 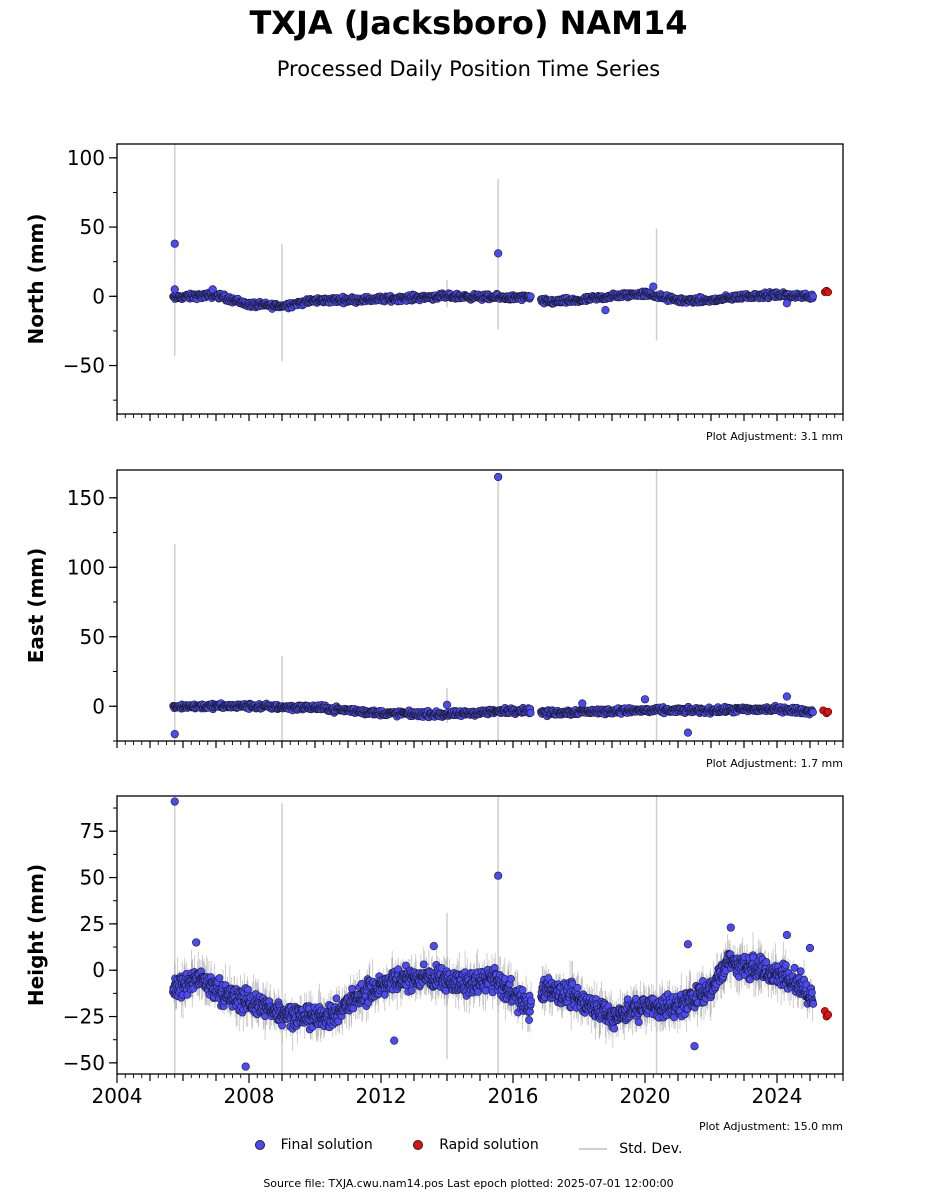 What do you see at coordinates (645, 1096) in the screenshot?
I see `x-tick-label: 2020` at bounding box center [645, 1096].